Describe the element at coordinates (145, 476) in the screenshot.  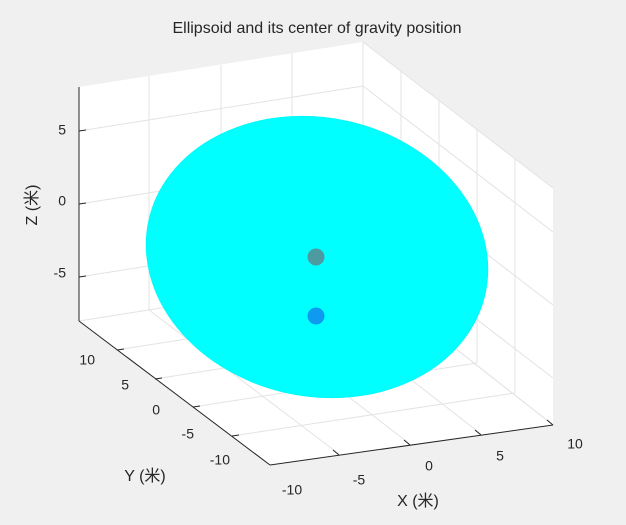
I see `y-axis-label: Y (米)` at that location.